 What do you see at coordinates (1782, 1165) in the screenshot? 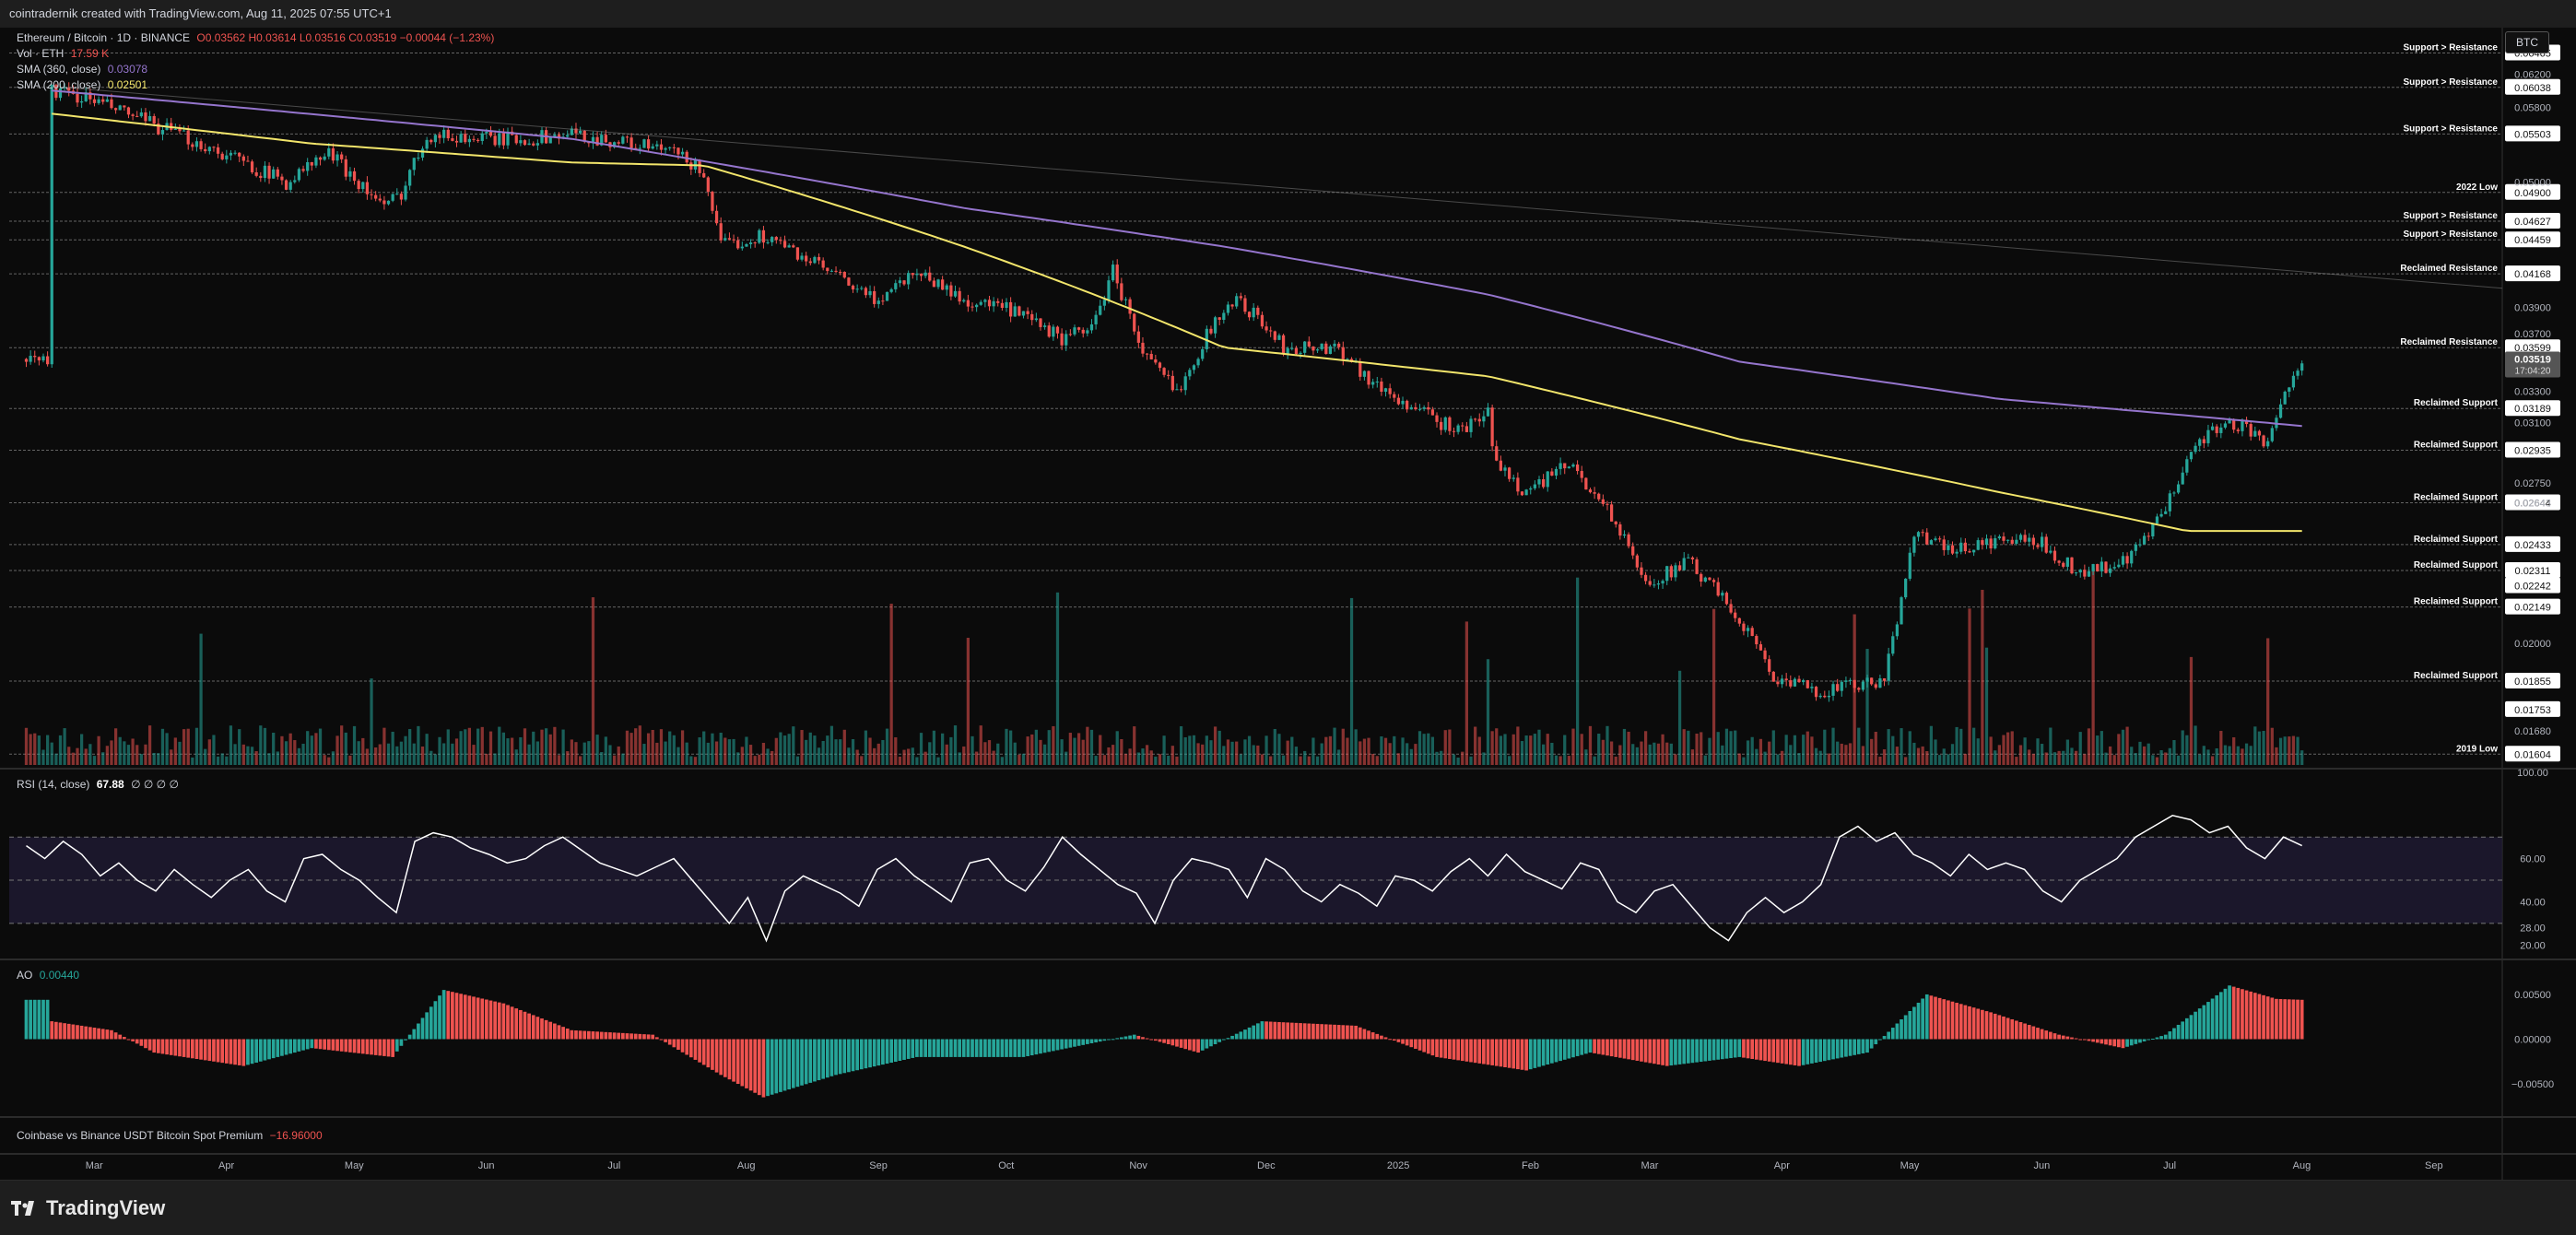
I see `time-axis-tick: Apr` at bounding box center [1782, 1165].